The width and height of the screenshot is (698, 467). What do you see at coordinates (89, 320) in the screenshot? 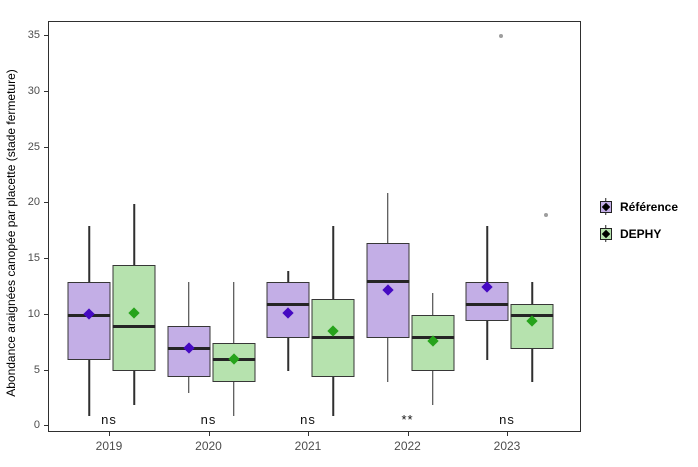
I see `box-rect` at bounding box center [89, 320].